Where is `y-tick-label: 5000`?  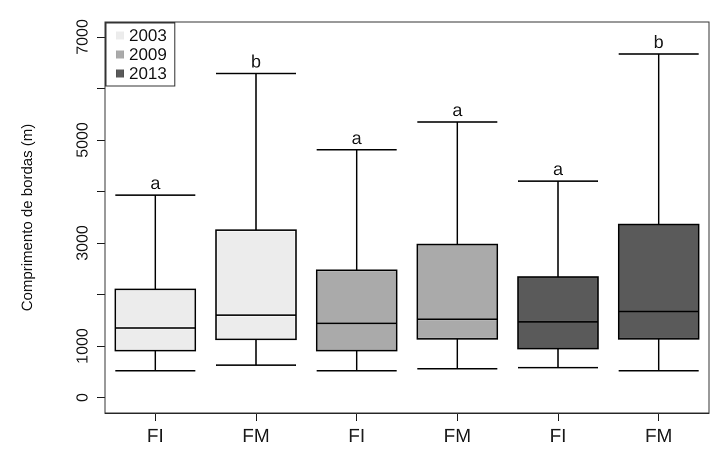 y-tick-label: 5000 is located at coordinates (83, 140).